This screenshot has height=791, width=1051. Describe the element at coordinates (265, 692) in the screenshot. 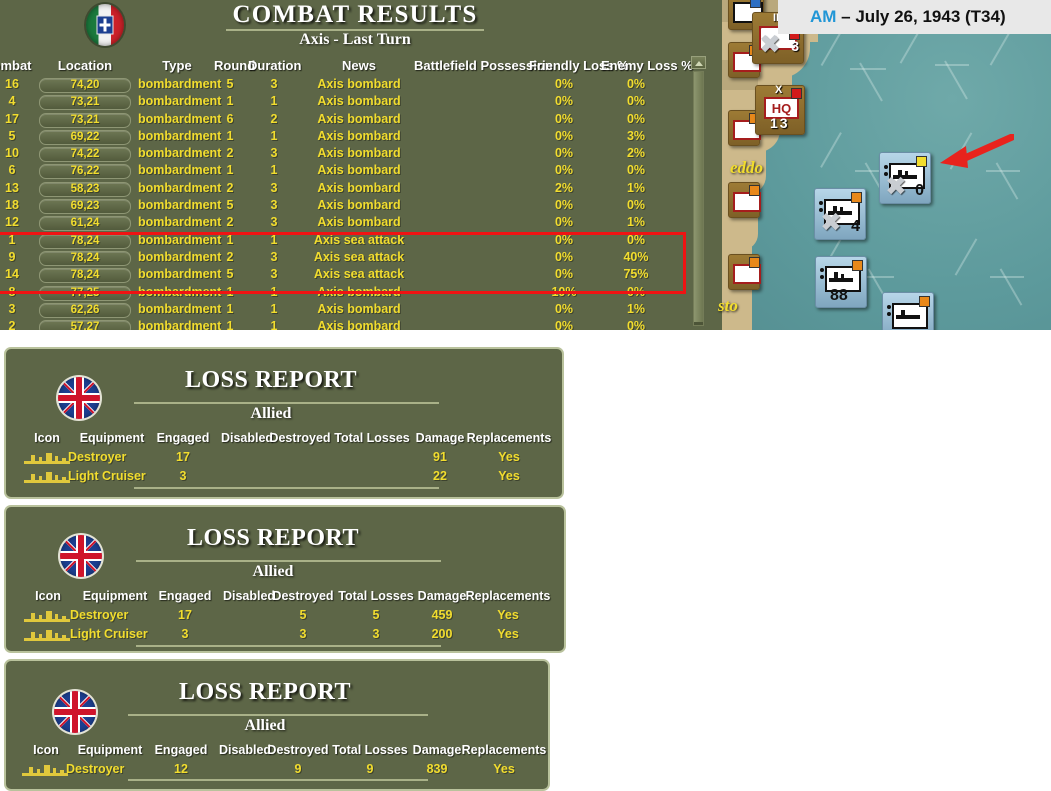

I see `loss-report-title: LOSS REPORT` at that location.